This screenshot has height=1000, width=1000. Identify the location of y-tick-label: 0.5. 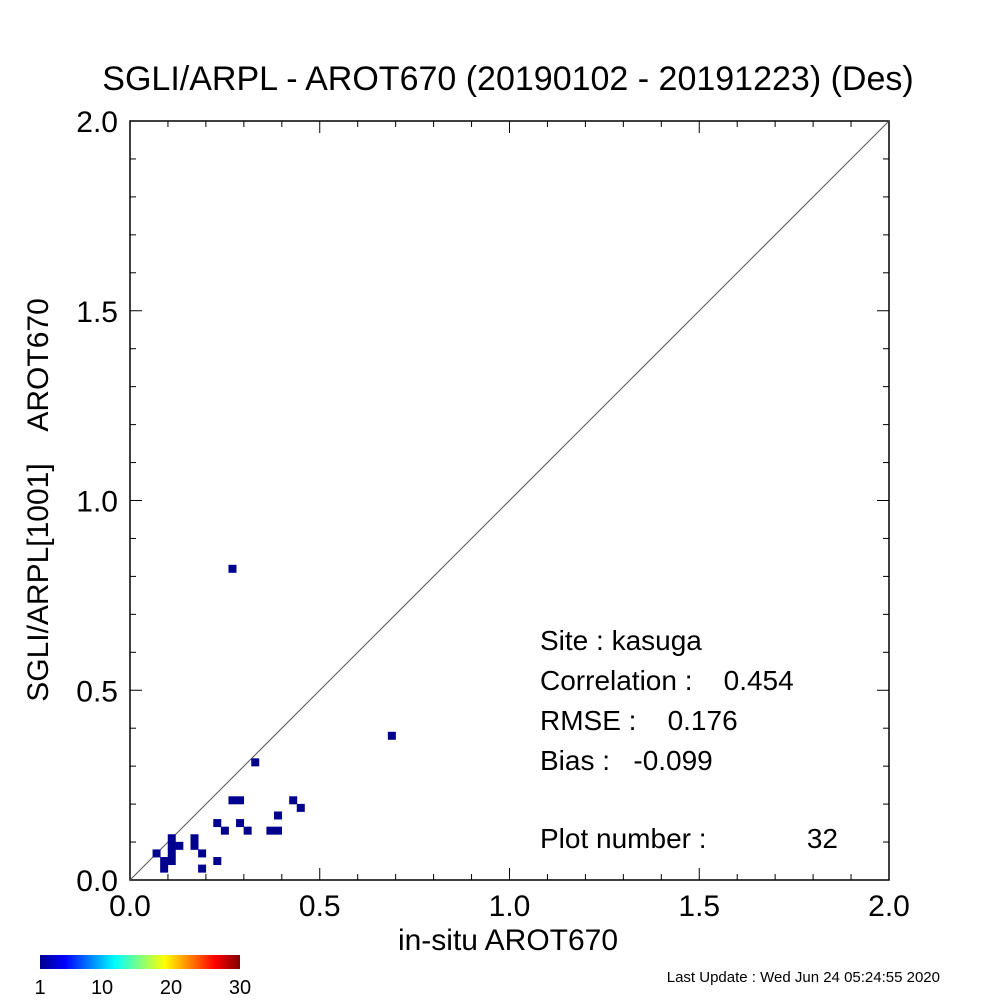
(97, 691).